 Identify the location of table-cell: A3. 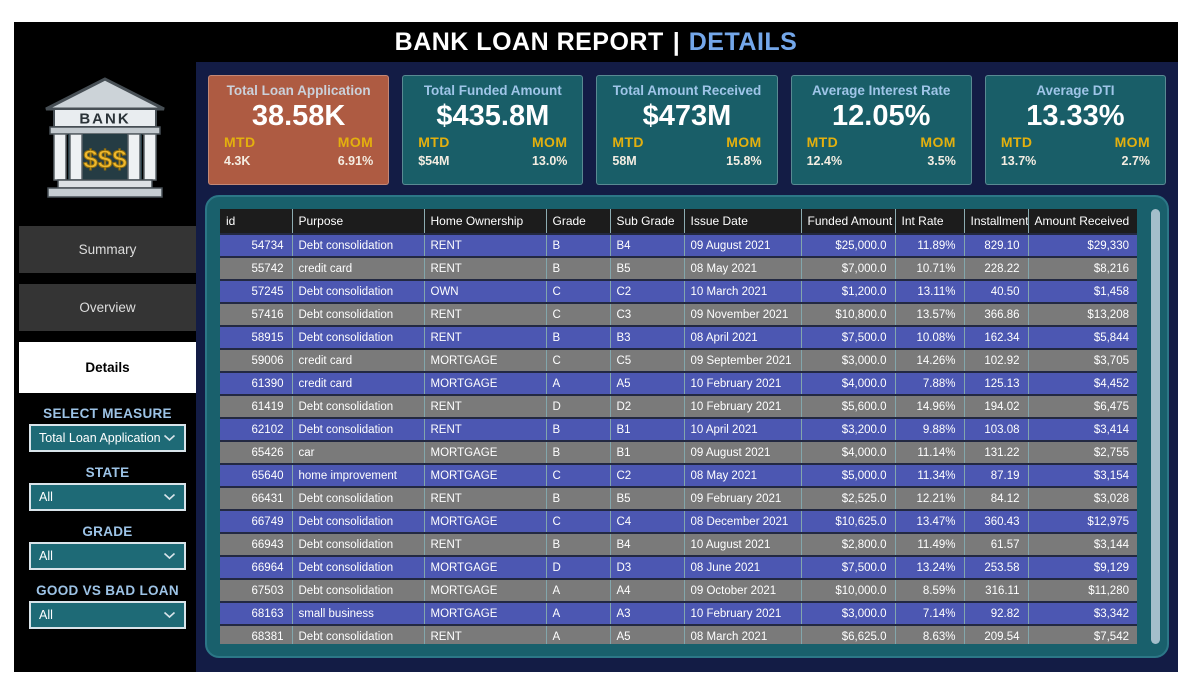
(647, 614).